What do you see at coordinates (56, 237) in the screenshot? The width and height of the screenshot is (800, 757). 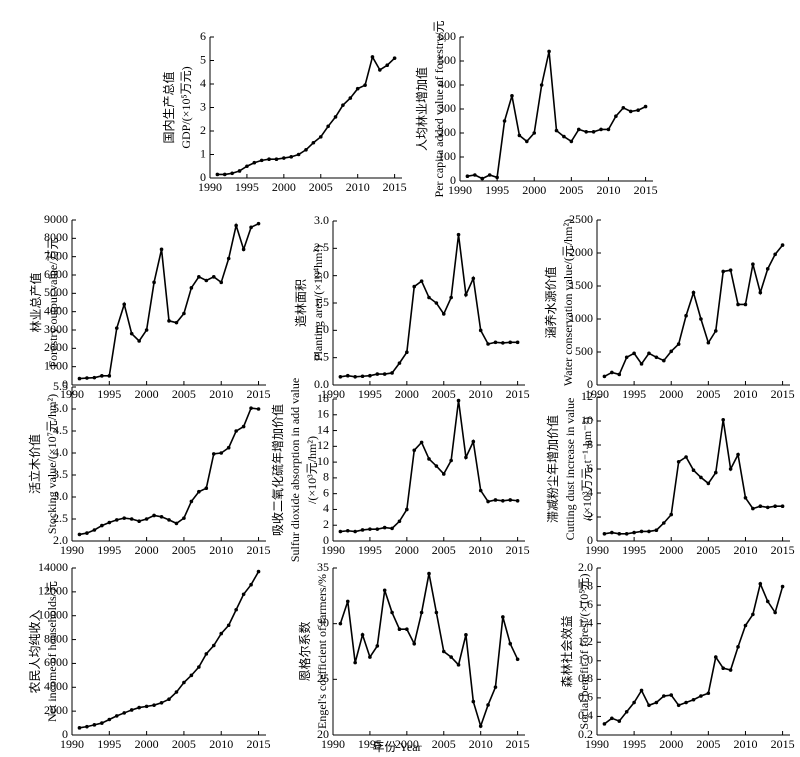 I see `y-tick-label: 8000` at bounding box center [56, 237].